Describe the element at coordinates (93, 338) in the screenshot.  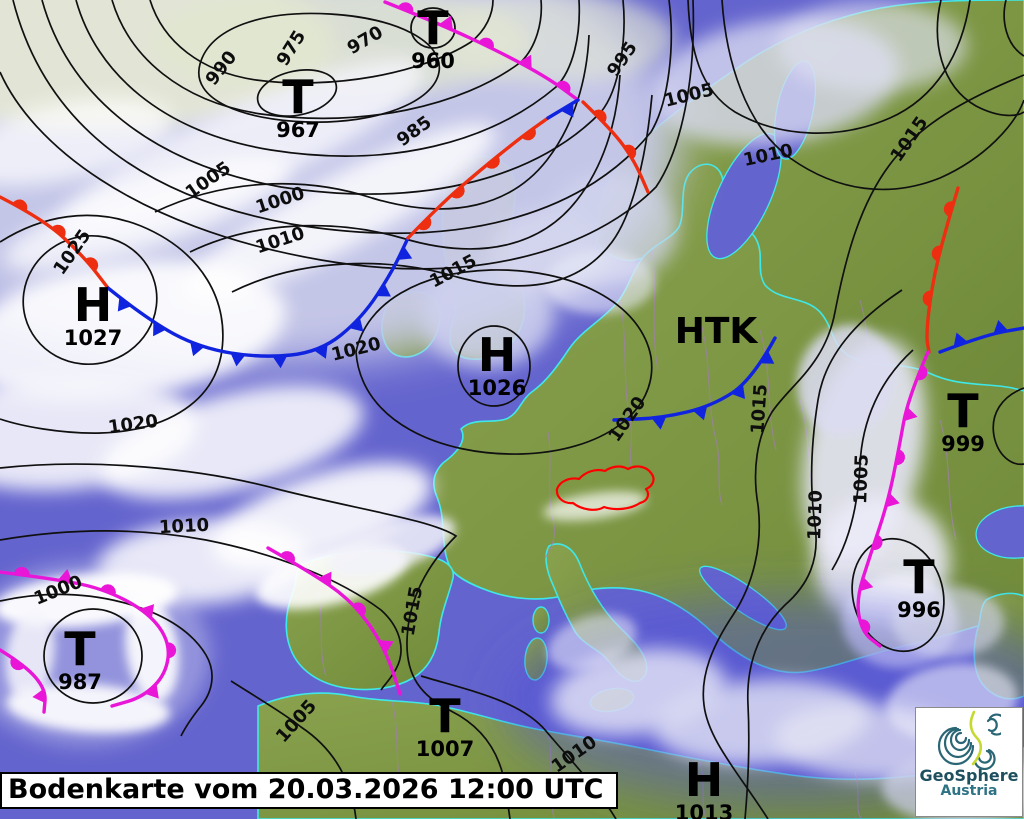
I see `pressure-value: 1027` at that location.